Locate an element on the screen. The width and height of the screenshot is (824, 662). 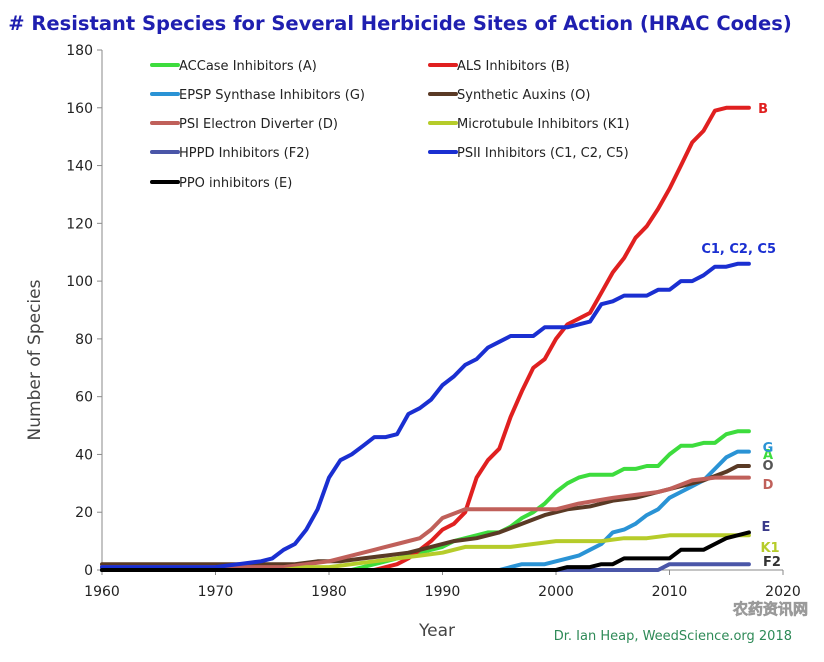
y-tick-label: 120 is located at coordinates (79, 224).